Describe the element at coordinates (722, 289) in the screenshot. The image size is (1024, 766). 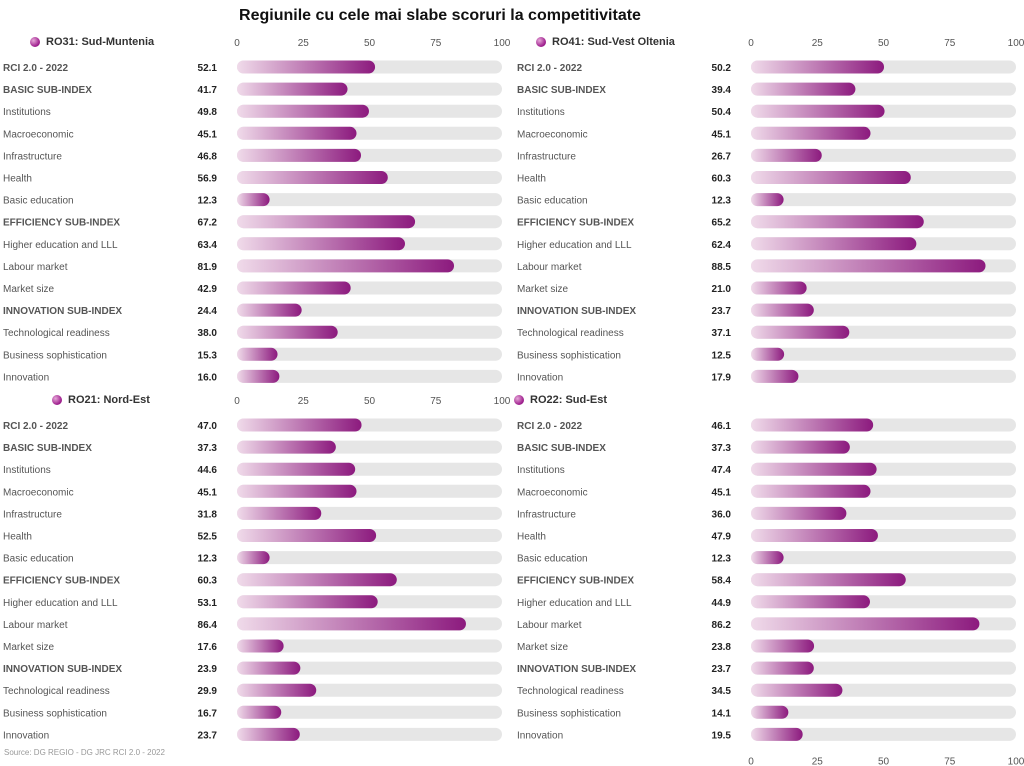
I see `value-label: 21.0` at that location.